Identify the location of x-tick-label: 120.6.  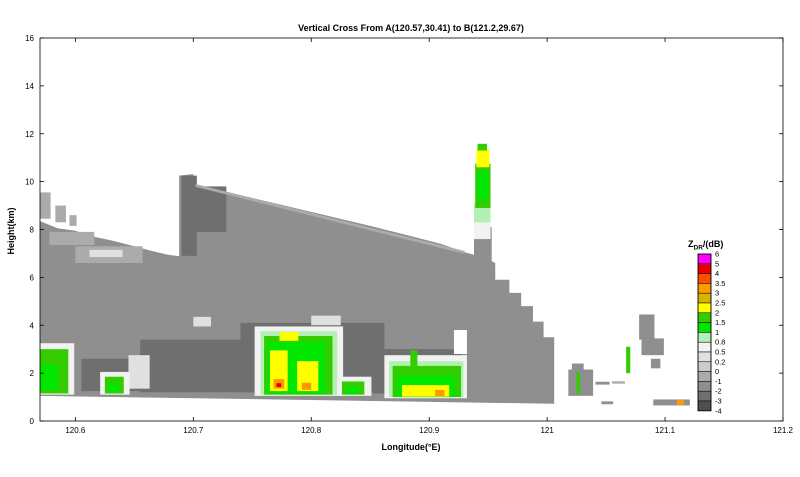
(75, 430).